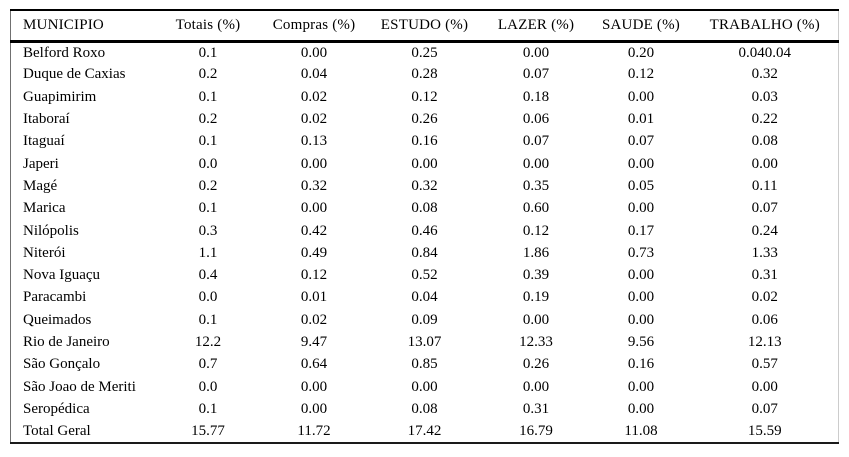  What do you see at coordinates (314, 252) in the screenshot?
I see `value-cell: 0.49` at bounding box center [314, 252].